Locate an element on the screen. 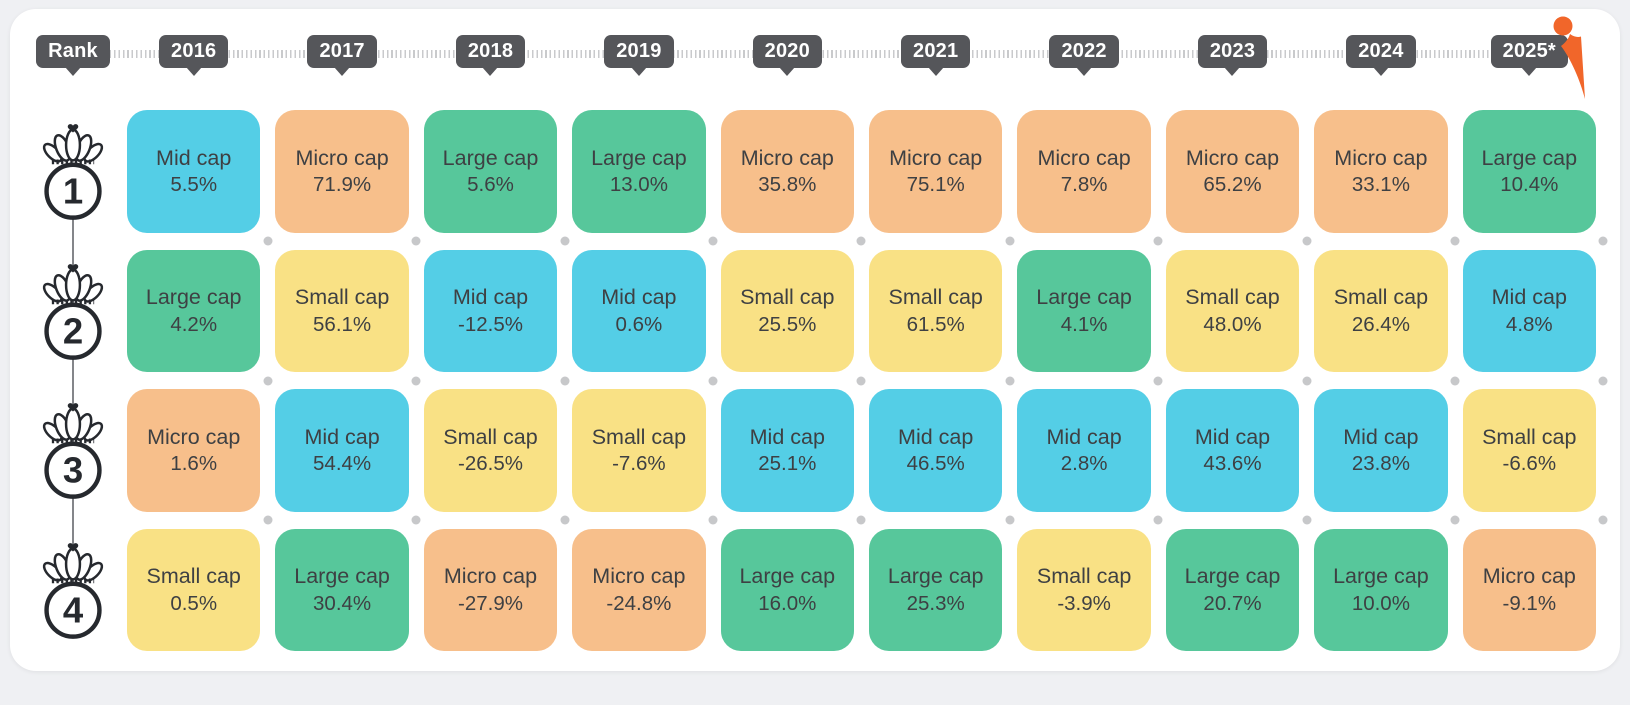 Image resolution: width=1630 pixels, height=705 pixels. svg-text: 4 is located at coordinates (73, 609).